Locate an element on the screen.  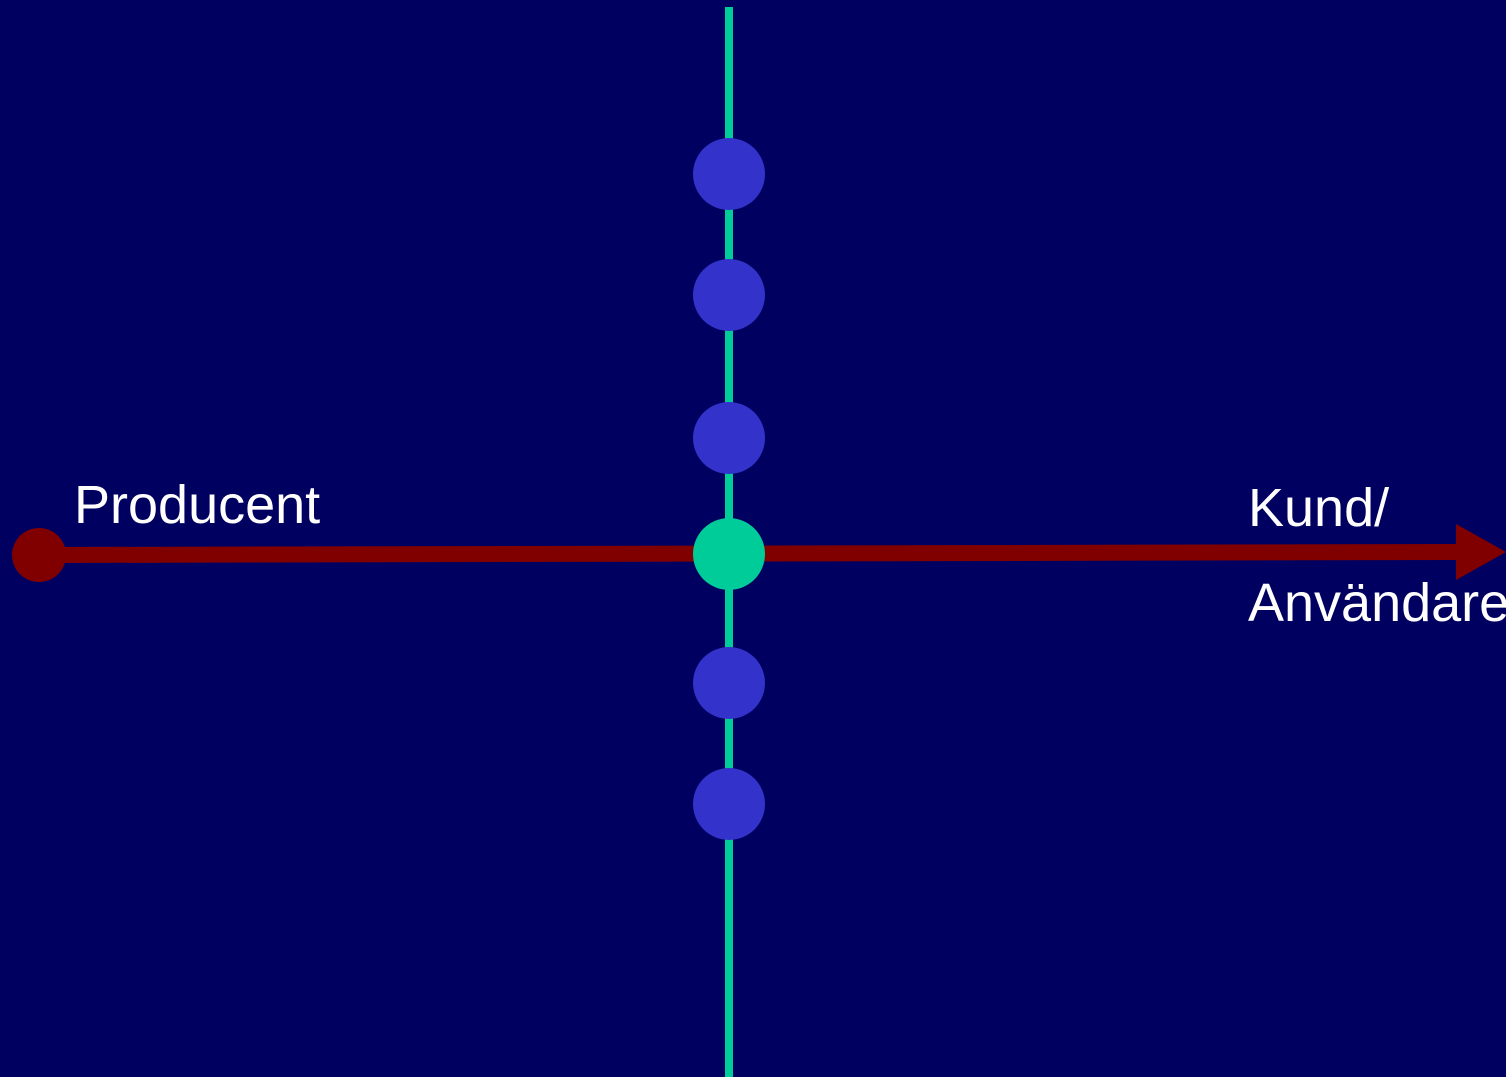
customer-label: Kund/ is located at coordinates (1319, 508).